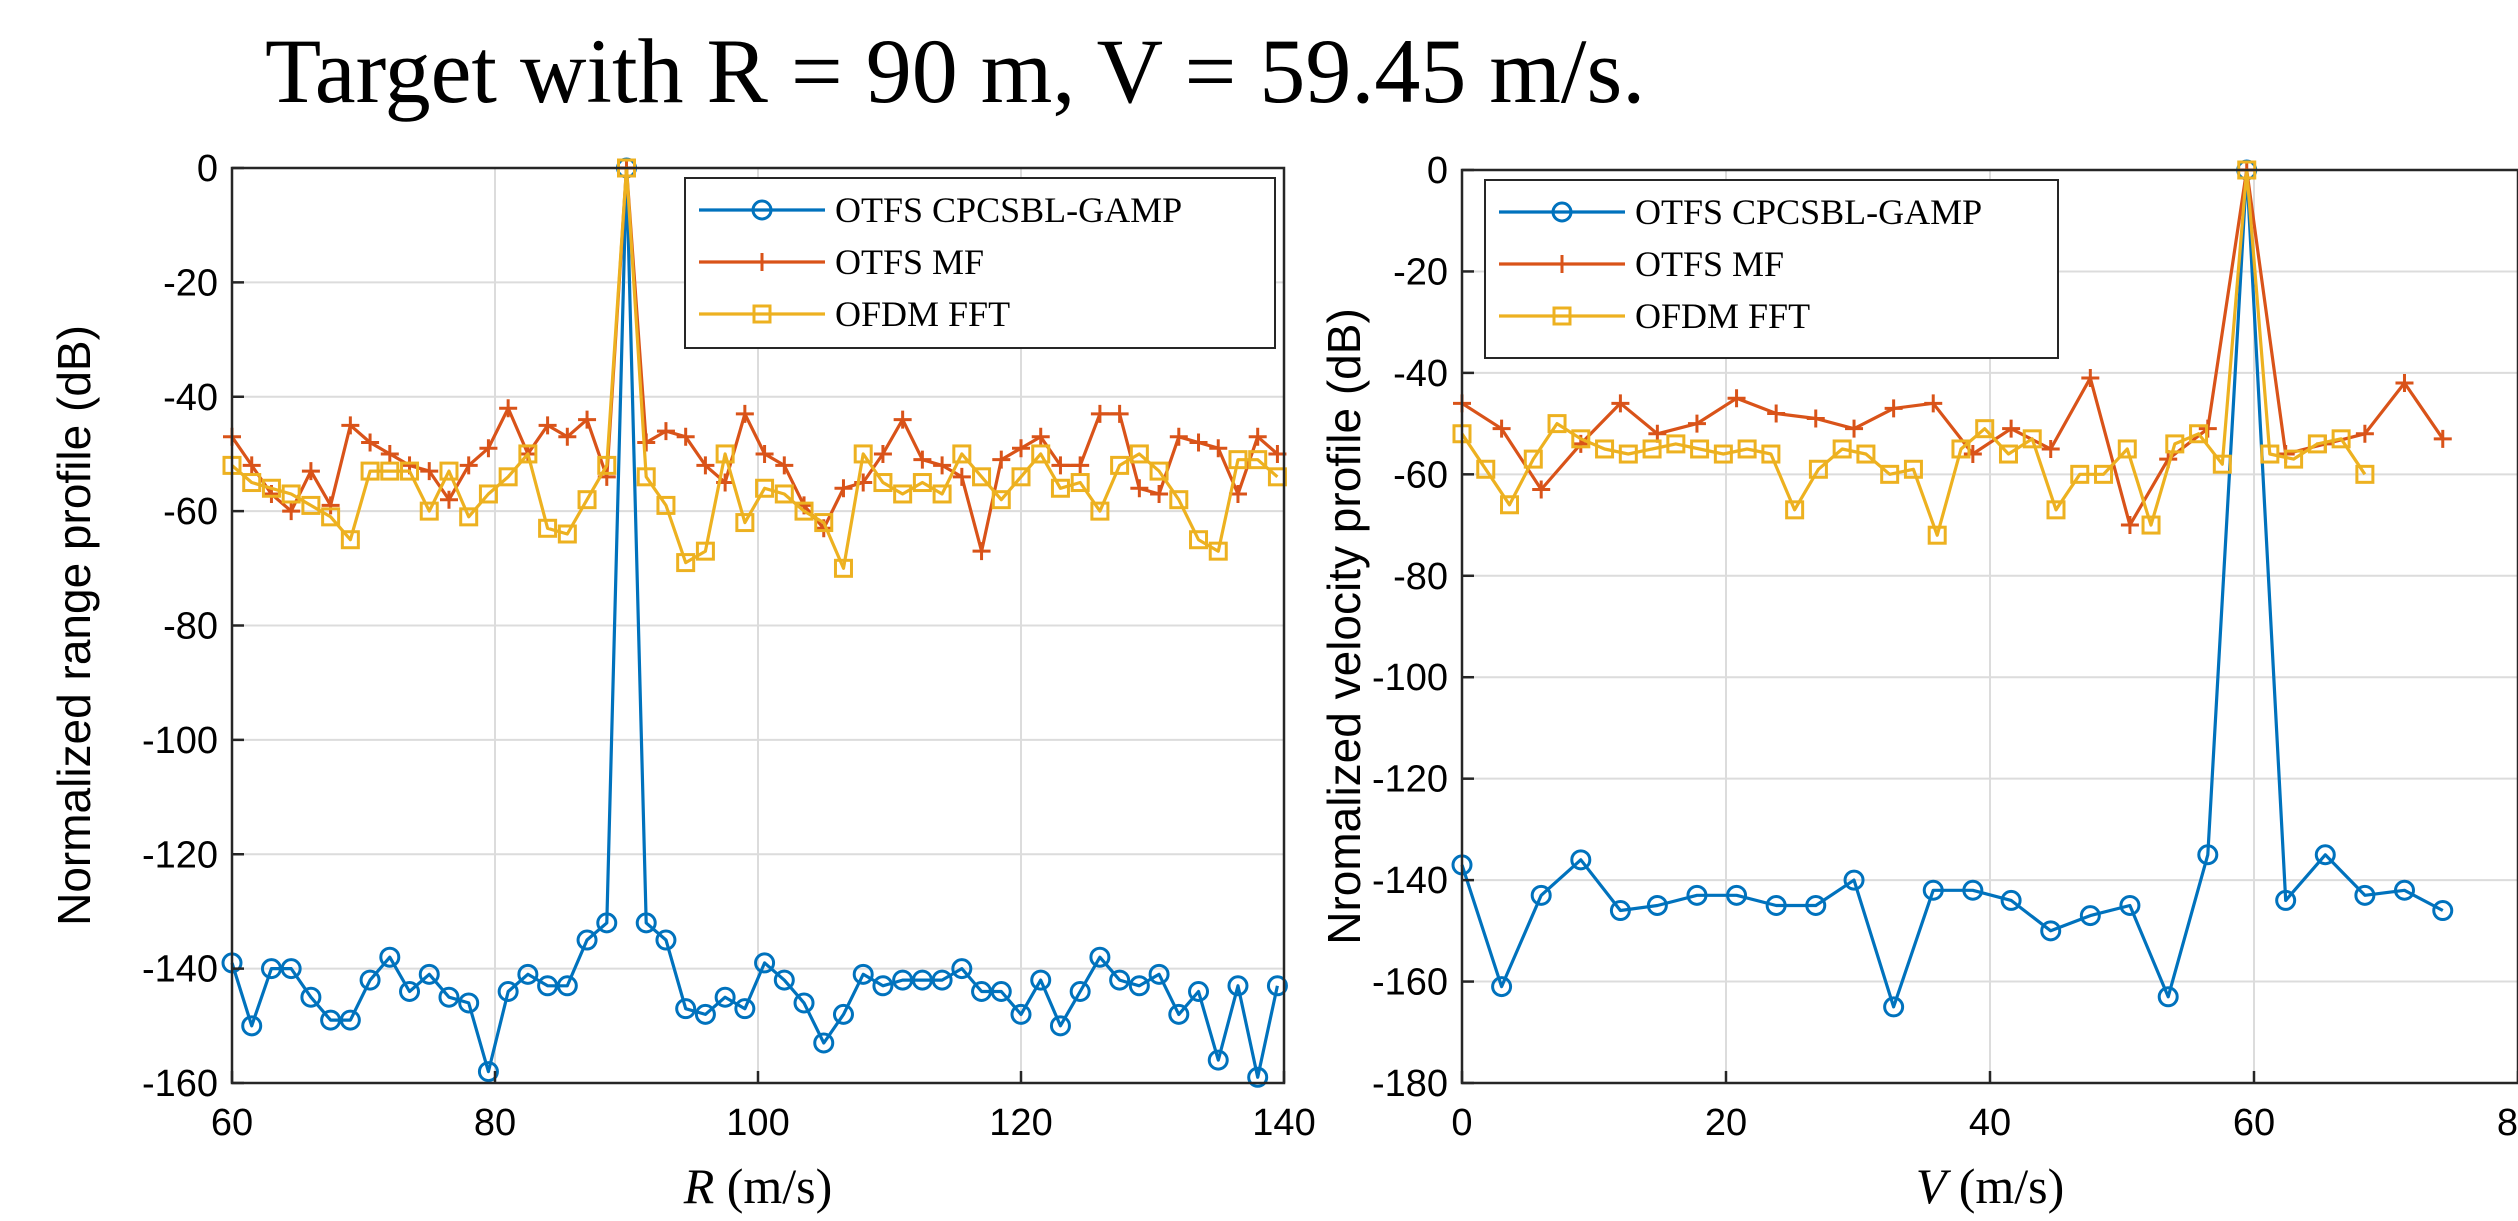  I want to click on velocity-ytick-label-1: -20, so click(1420, 272).